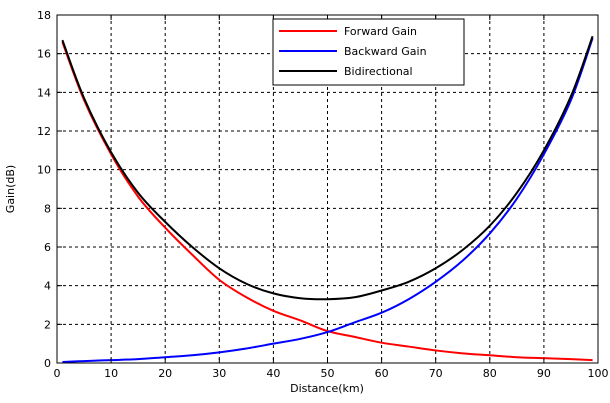 The image size is (610, 403). Describe the element at coordinates (47, 286) in the screenshot. I see `y-tick-label: 4` at that location.